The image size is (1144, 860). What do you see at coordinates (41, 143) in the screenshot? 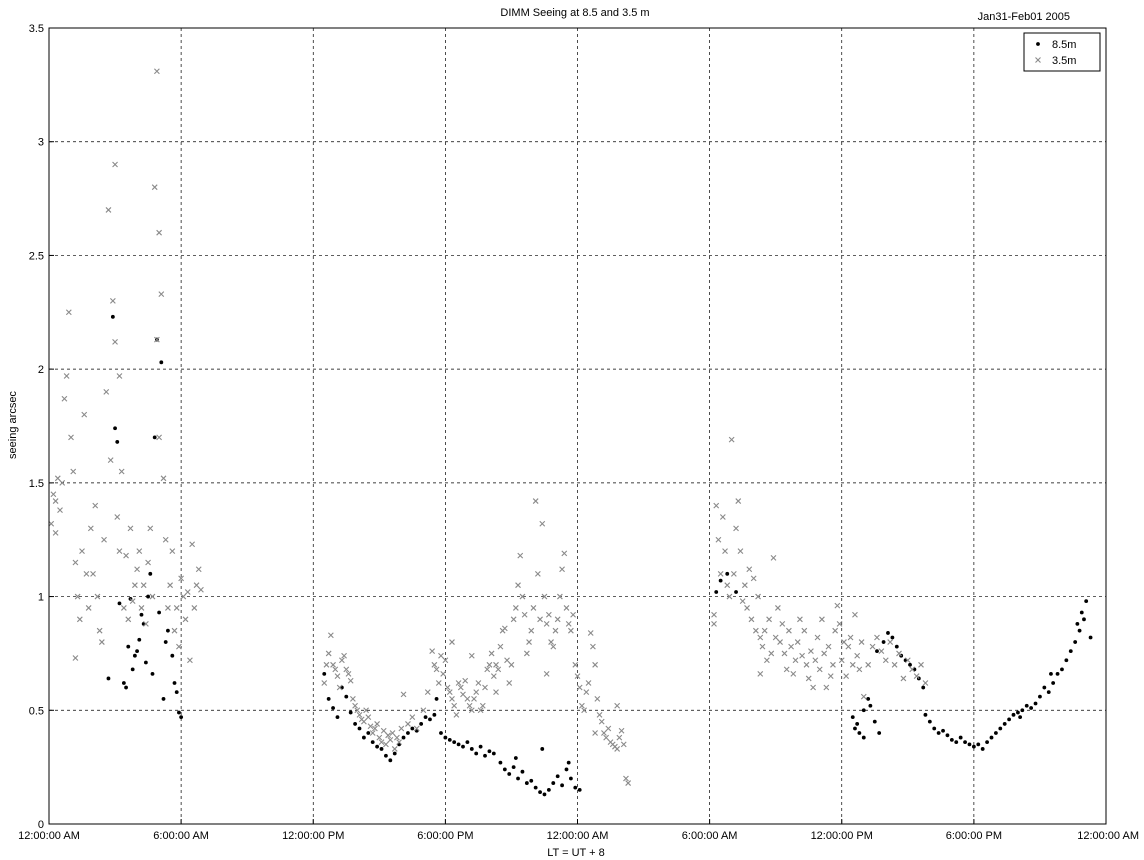
I see `y-tick-label: 3` at bounding box center [41, 143].